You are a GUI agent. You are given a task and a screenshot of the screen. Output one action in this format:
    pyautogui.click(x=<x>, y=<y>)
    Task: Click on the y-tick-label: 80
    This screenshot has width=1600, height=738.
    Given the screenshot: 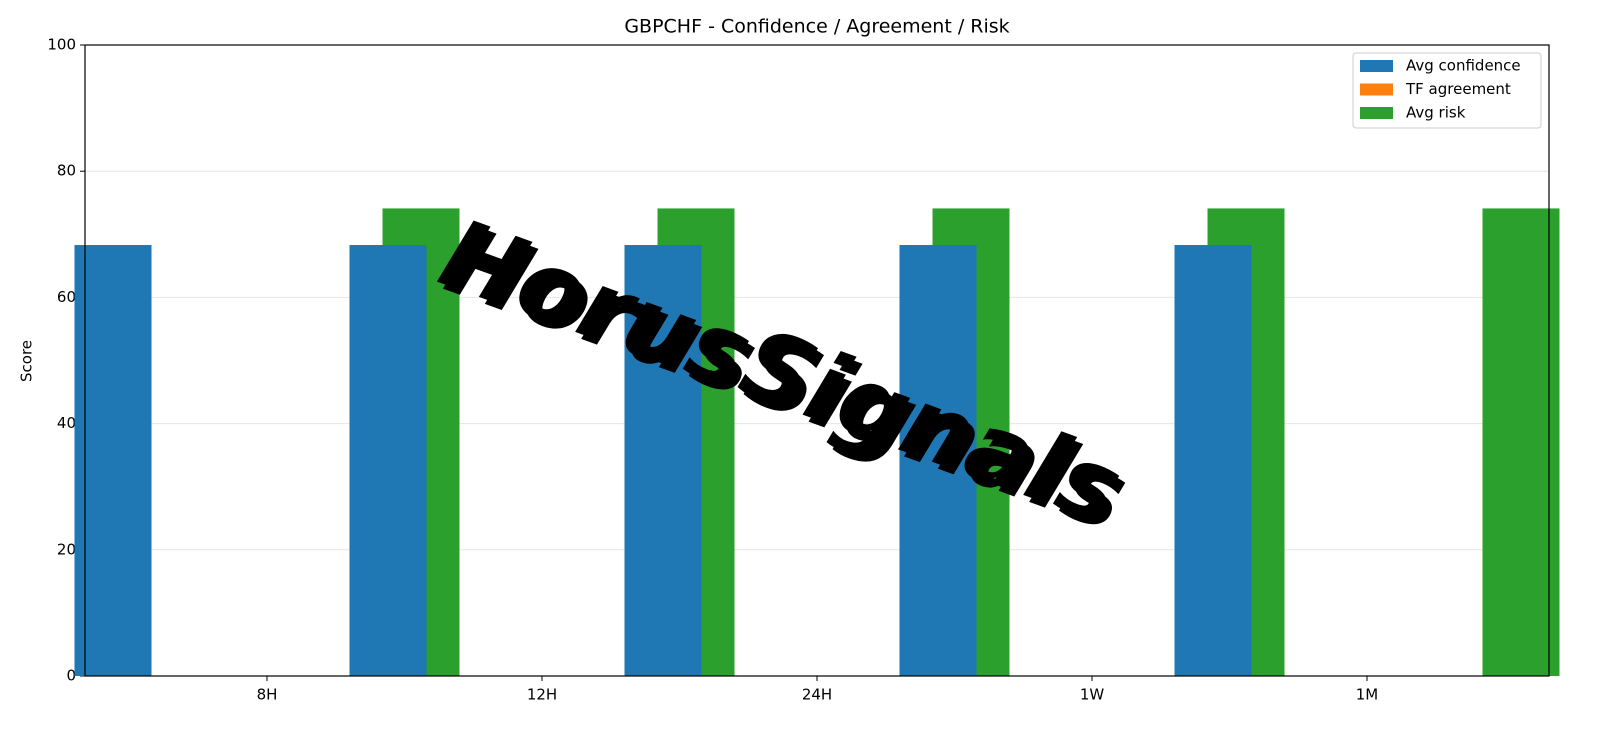 What is the action you would take?
    pyautogui.click(x=66, y=171)
    